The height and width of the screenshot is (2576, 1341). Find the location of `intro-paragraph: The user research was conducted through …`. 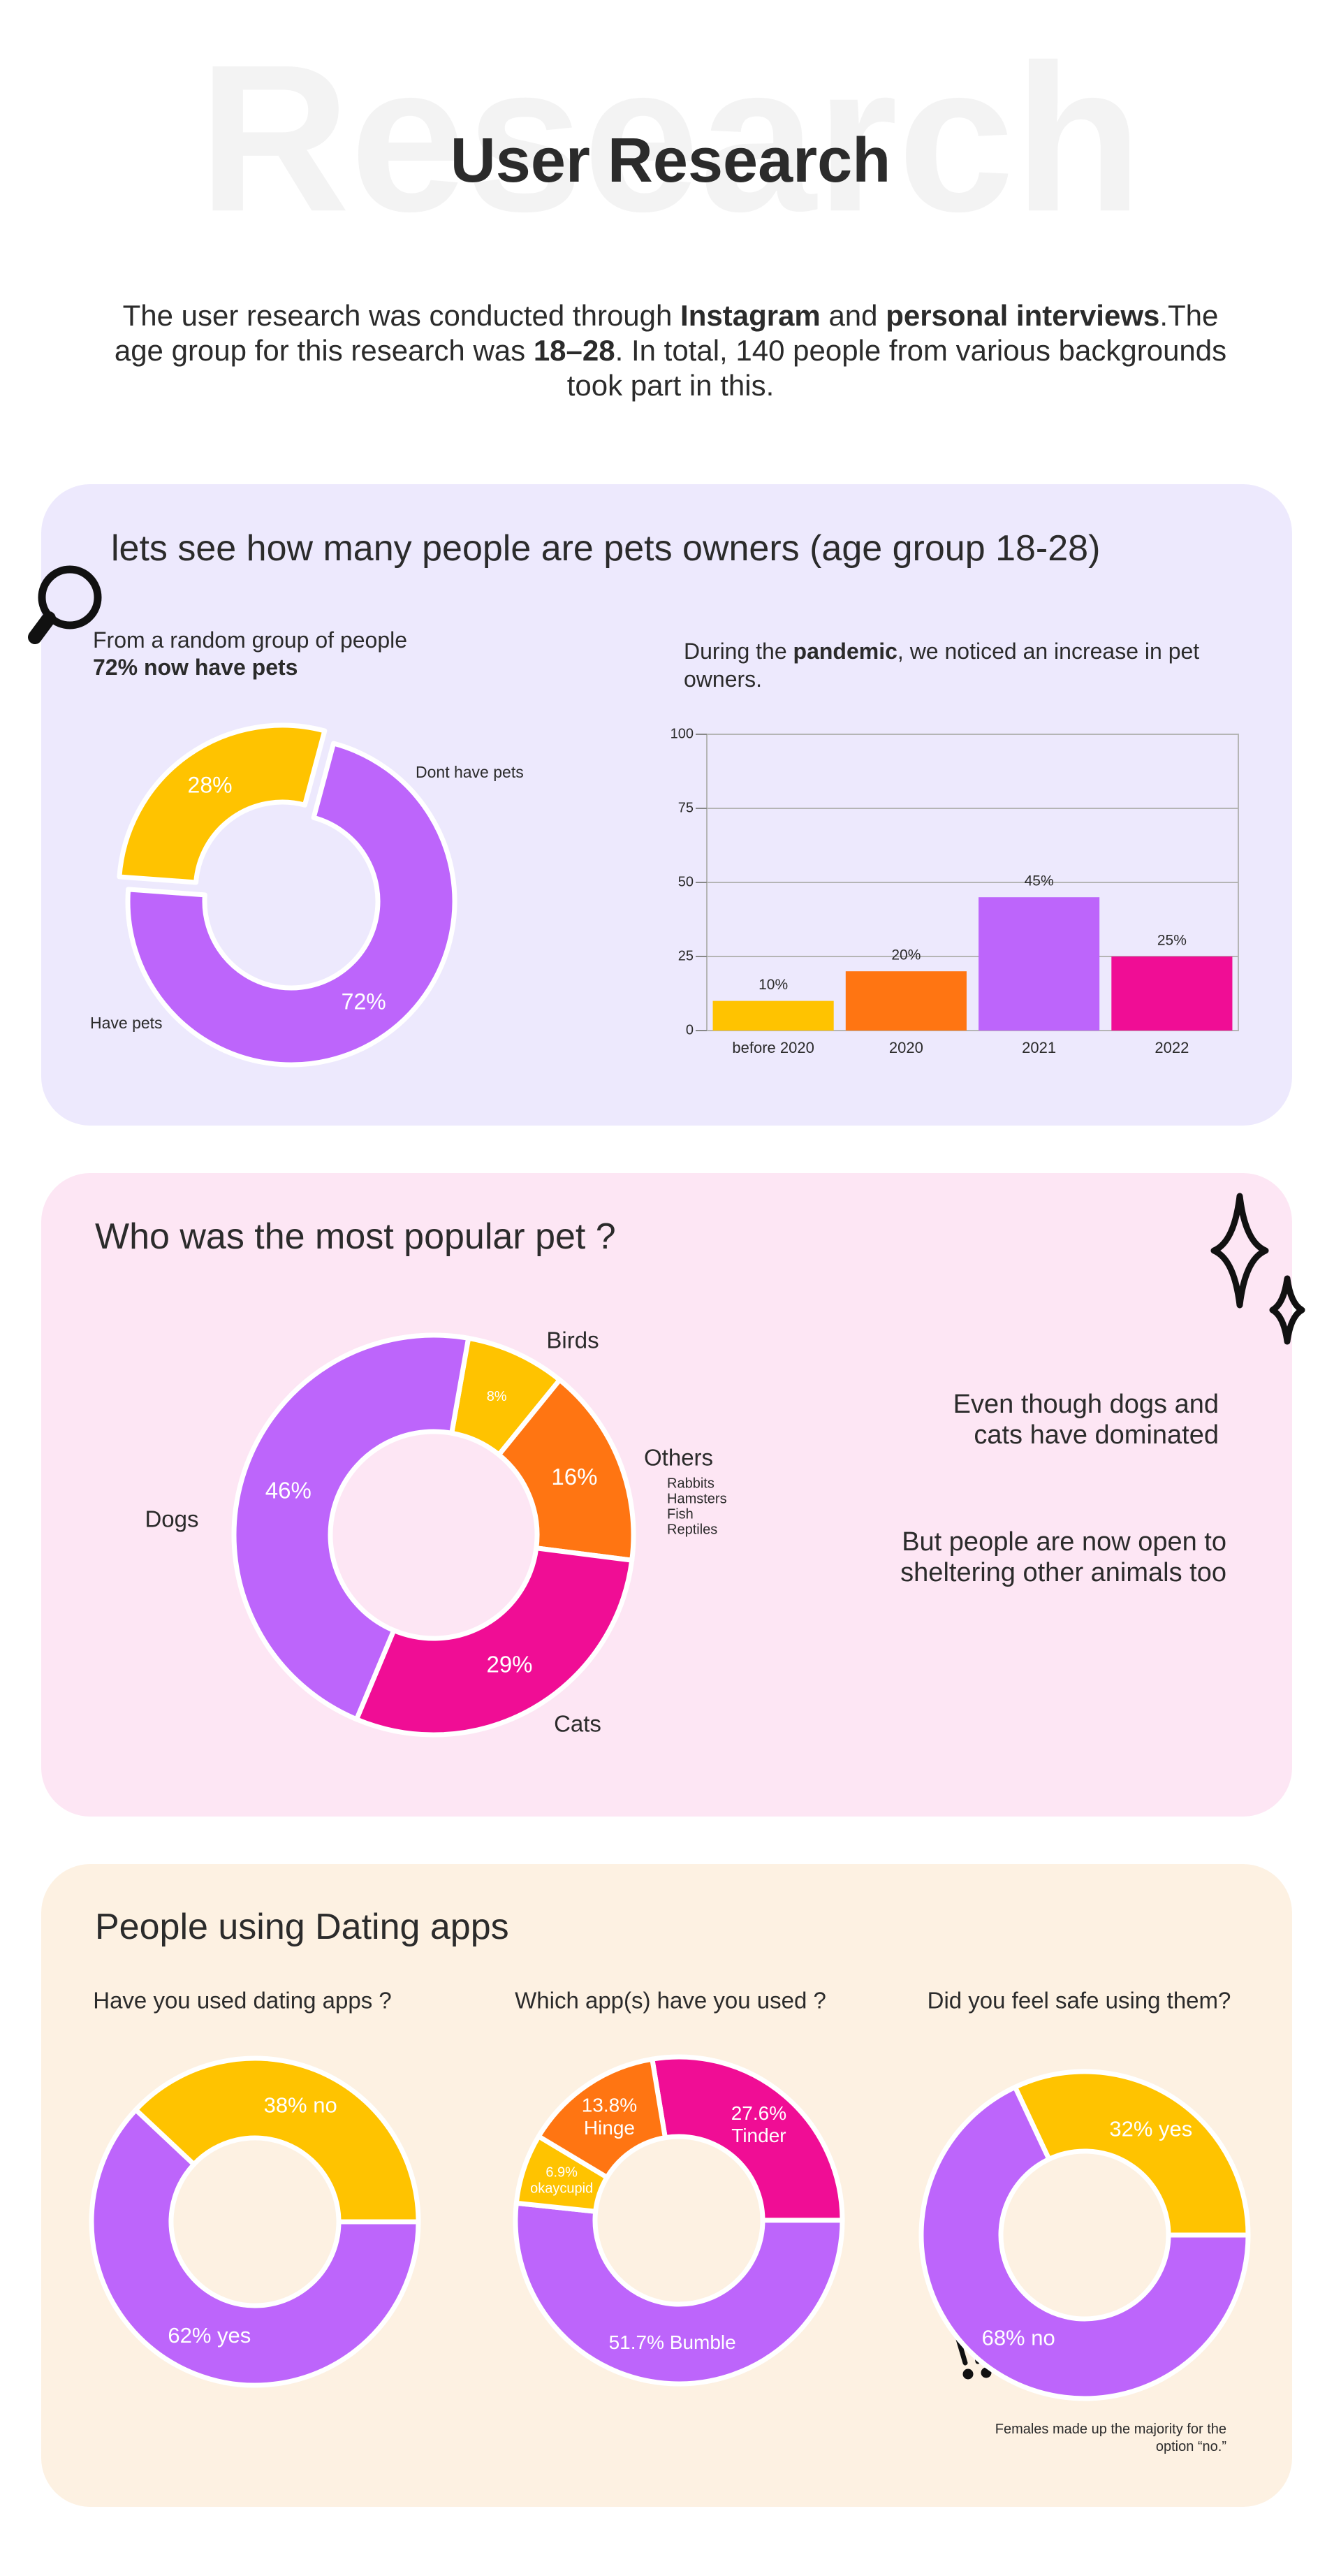

intro-paragraph: The user research was conducted through … is located at coordinates (670, 350).